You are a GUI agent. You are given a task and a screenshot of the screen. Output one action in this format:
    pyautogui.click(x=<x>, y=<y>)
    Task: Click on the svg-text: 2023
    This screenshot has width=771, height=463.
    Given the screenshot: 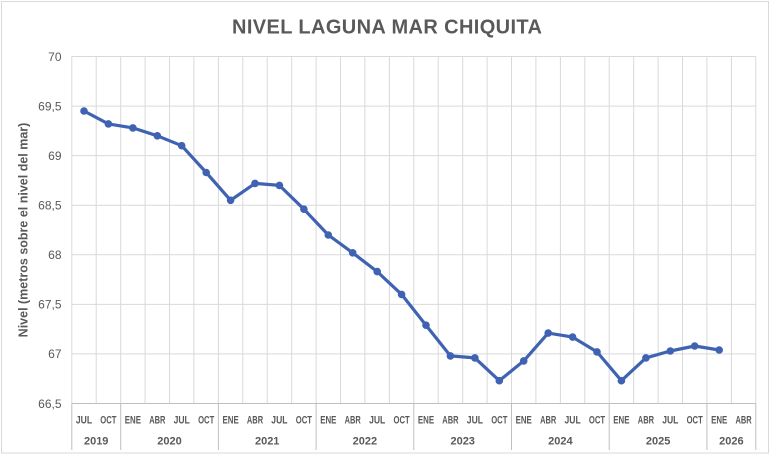 What is the action you would take?
    pyautogui.click(x=462, y=442)
    